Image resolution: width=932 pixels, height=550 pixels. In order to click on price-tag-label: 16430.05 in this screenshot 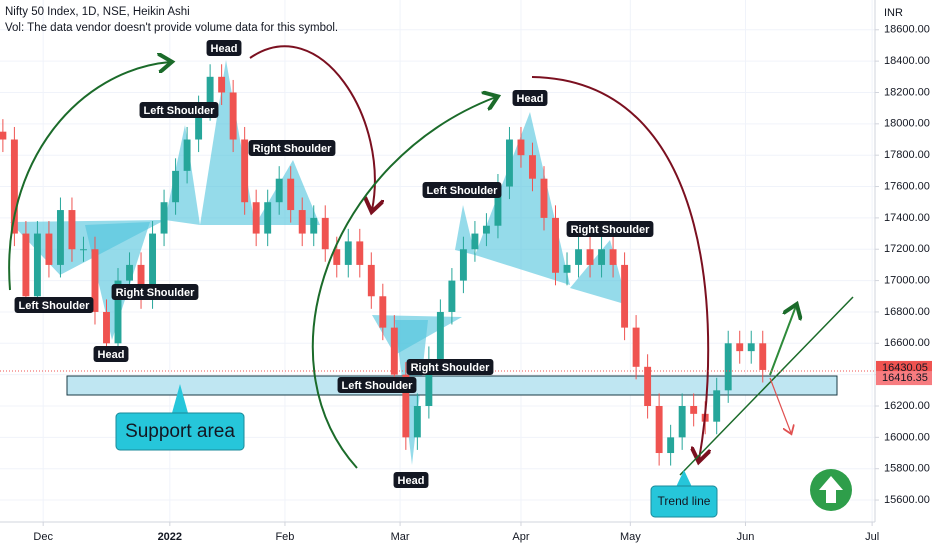, I will do `click(905, 368)`.